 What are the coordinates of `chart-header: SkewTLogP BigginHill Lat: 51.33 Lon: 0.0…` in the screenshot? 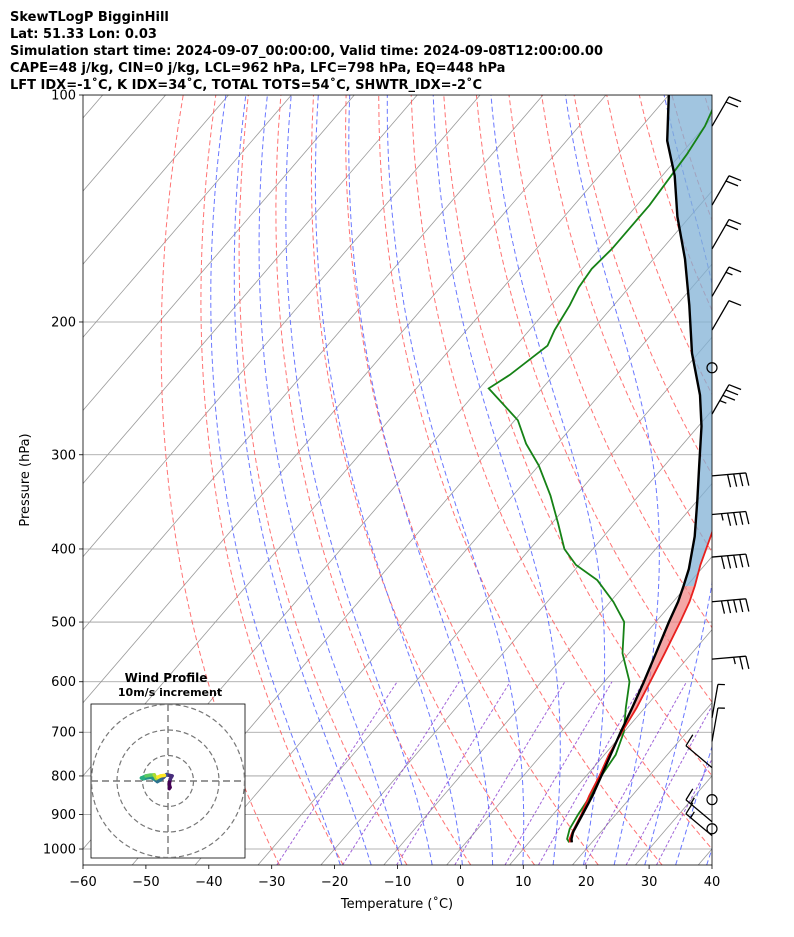 It's located at (306, 51).